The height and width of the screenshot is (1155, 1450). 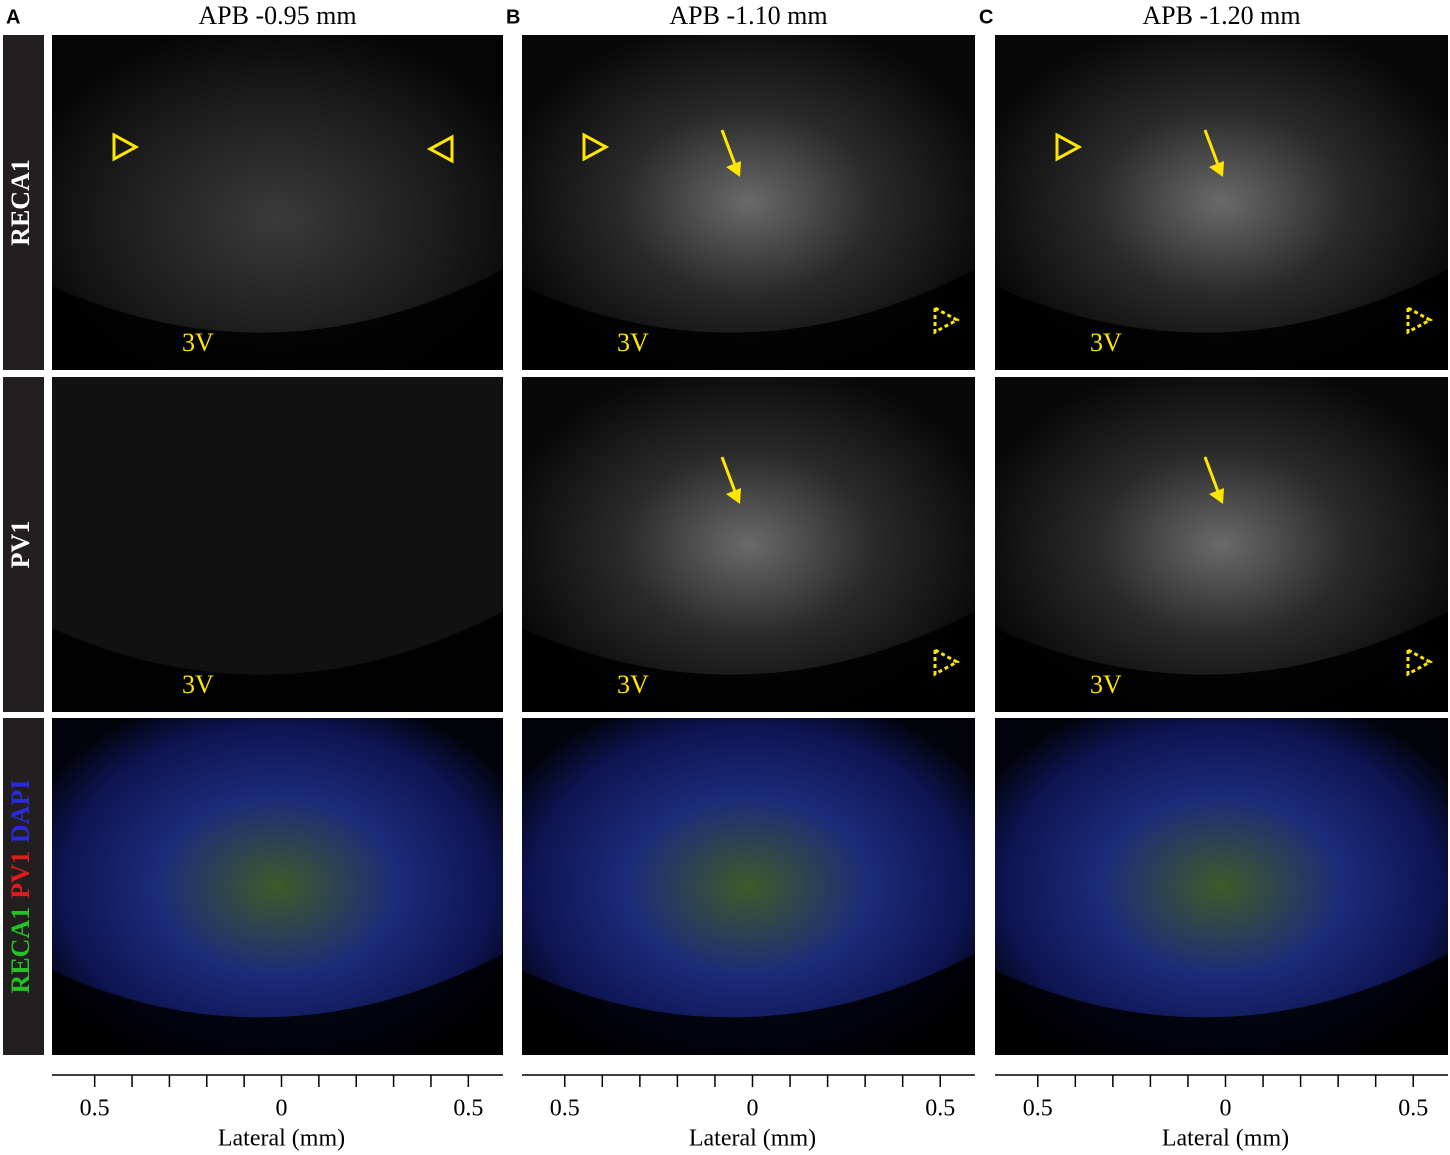 I want to click on row-label: RECA1 PV1 DAPI, so click(x=20, y=887).